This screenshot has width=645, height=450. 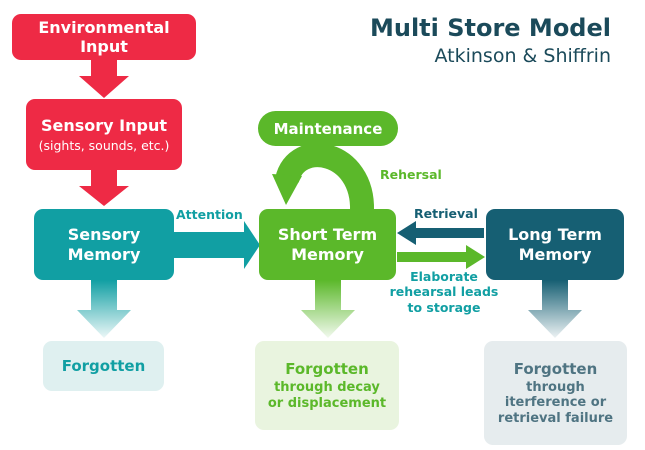 I want to click on rehearsal-loop-arrowhead, so click(x=287, y=189).